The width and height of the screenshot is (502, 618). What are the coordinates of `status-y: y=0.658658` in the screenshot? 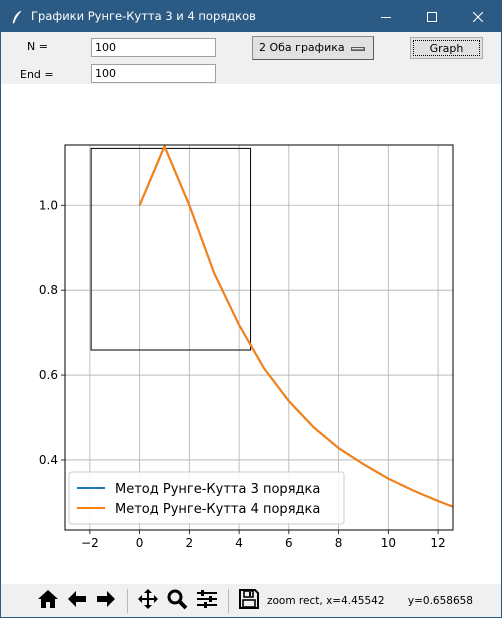 It's located at (440, 601).